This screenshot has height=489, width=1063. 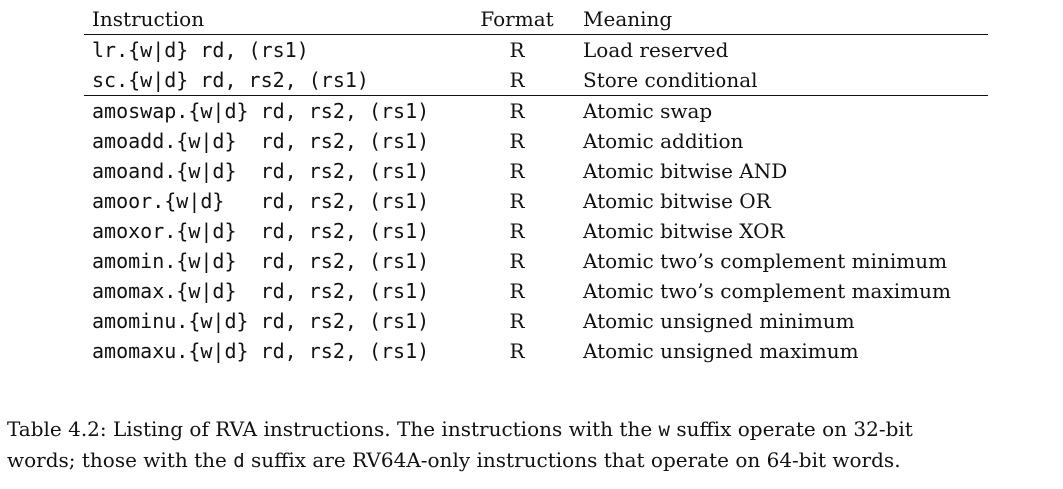 What do you see at coordinates (261, 261) in the screenshot?
I see `instruction-cell: amomin.{w|d} rd, rs2, (rs1)` at bounding box center [261, 261].